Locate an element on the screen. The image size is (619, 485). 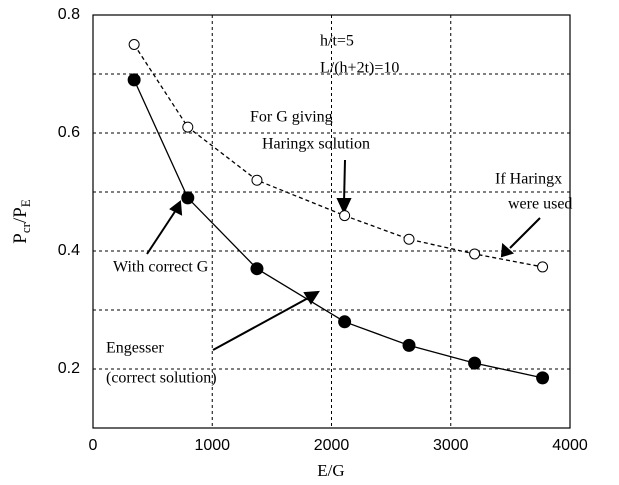
y-tick-label: 0.4 is located at coordinates (69, 250).